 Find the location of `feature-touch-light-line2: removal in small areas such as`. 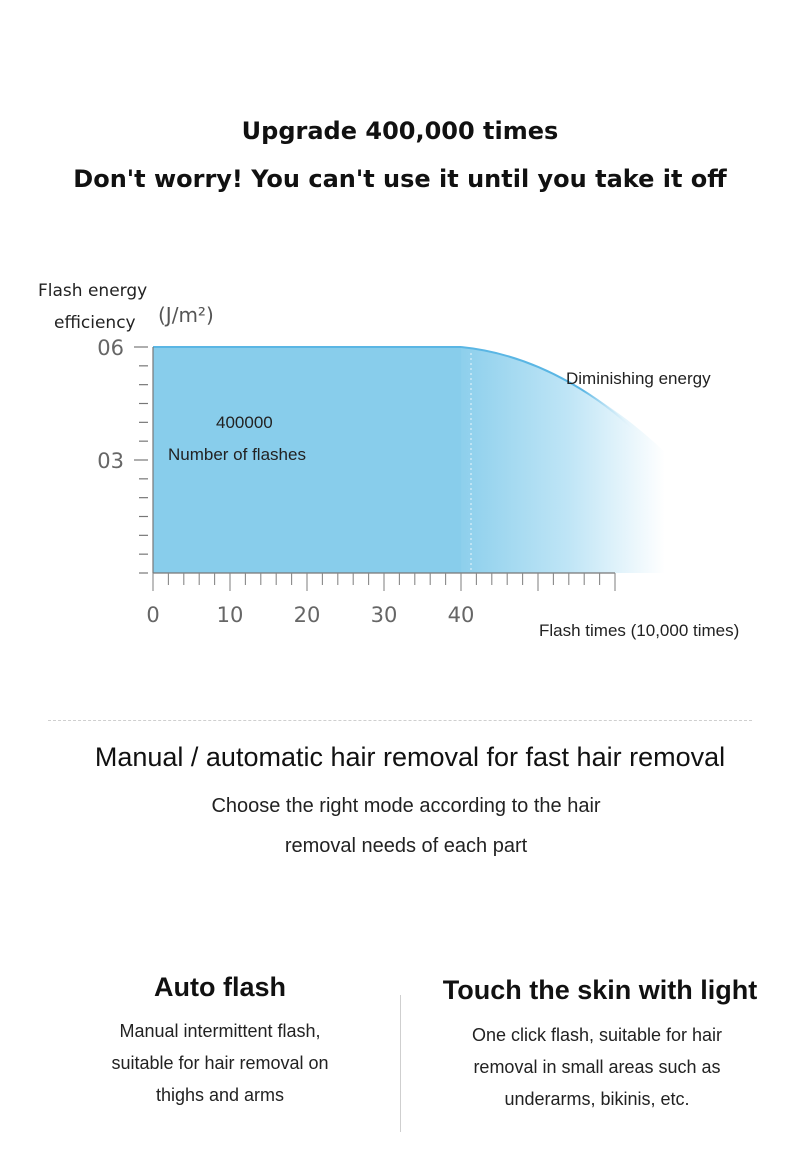

feature-touch-light-line2: removal in small areas such as is located at coordinates (597, 1067).